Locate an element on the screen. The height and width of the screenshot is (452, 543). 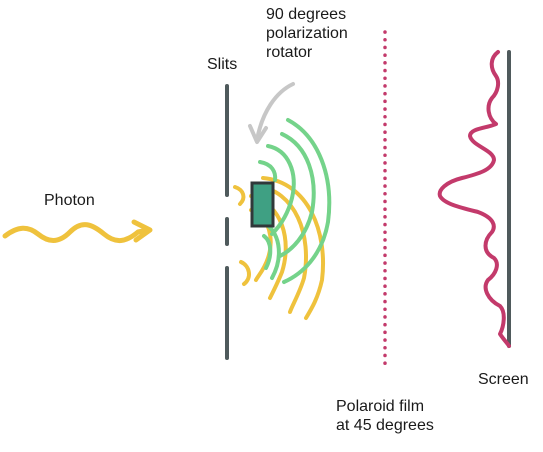
photon-wave is located at coordinates (76, 233).